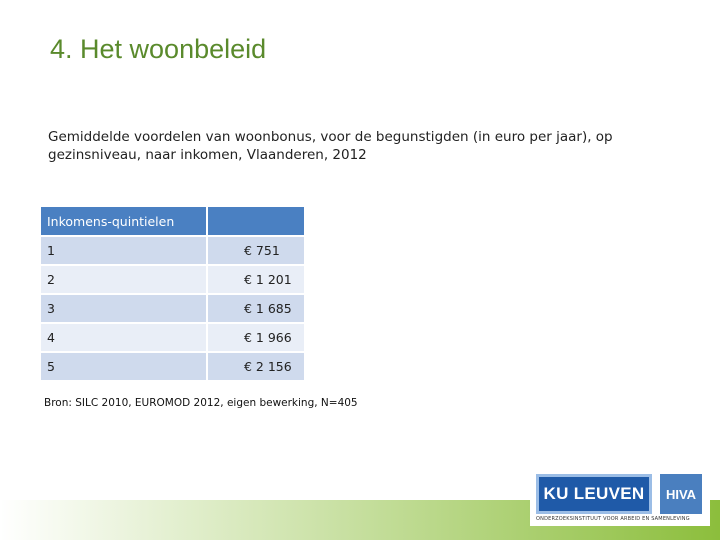 The height and width of the screenshot is (540, 720). I want to click on value-cell: € 1 201, so click(256, 280).